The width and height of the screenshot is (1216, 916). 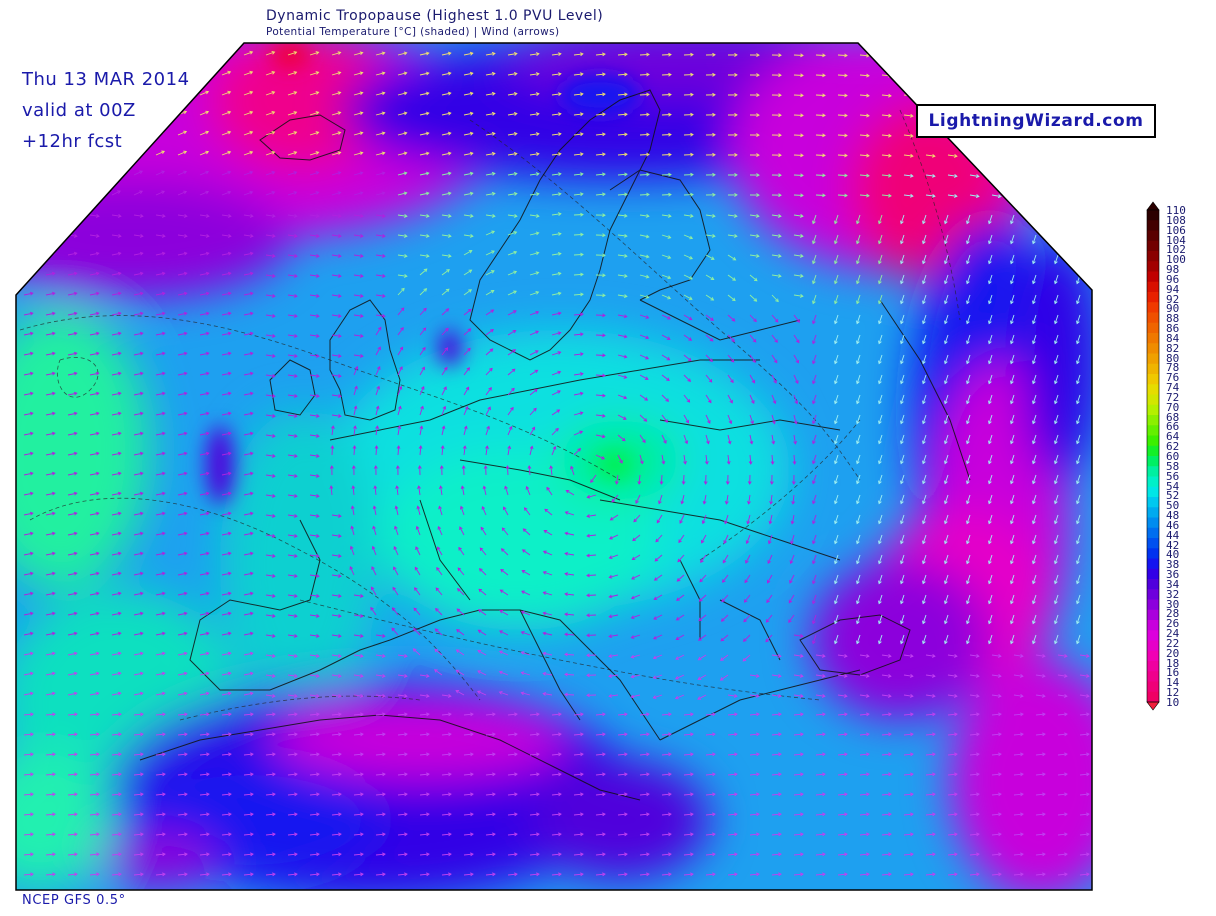 I want to click on brand-logo: LightningWizard.com, so click(x=1036, y=121).